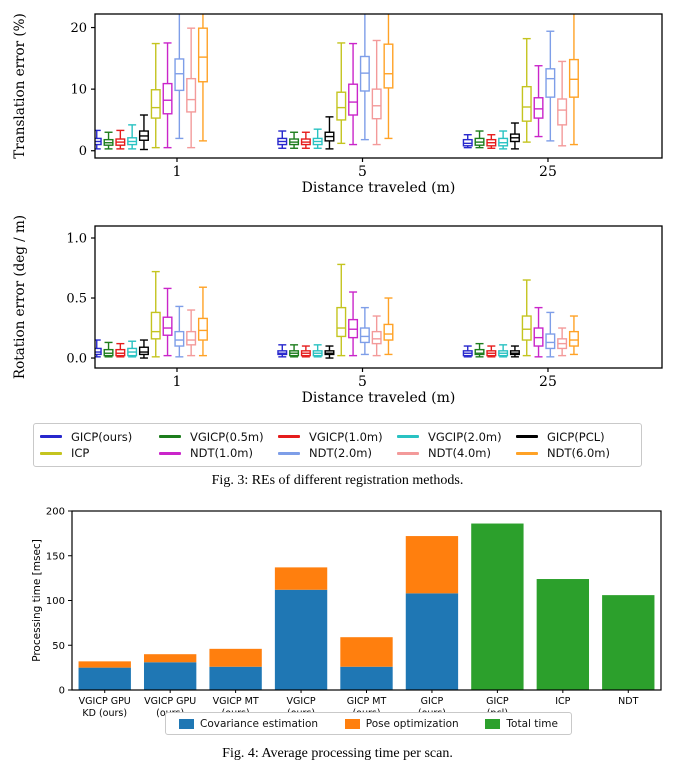  Describe the element at coordinates (170, 676) in the screenshot. I see `bar-covariance-estimation-vgicp-gpu-ours` at that location.